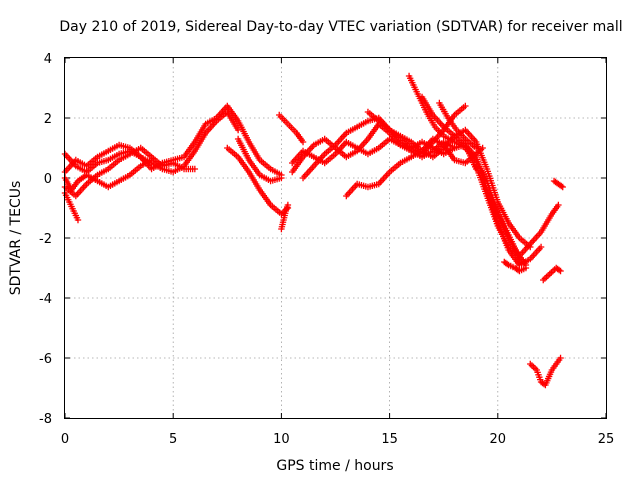 The height and width of the screenshot is (480, 640). Describe the element at coordinates (45, 299) in the screenshot. I see `y-tick-label: -4` at that location.